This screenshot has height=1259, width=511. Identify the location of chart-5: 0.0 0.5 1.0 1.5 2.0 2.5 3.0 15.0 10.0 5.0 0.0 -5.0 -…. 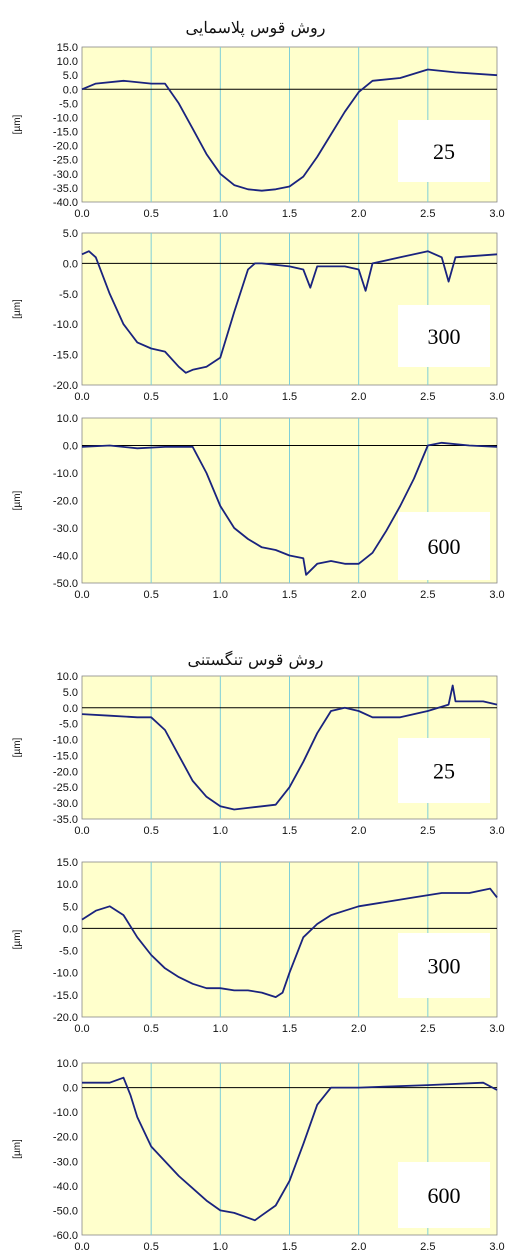
(258, 946).